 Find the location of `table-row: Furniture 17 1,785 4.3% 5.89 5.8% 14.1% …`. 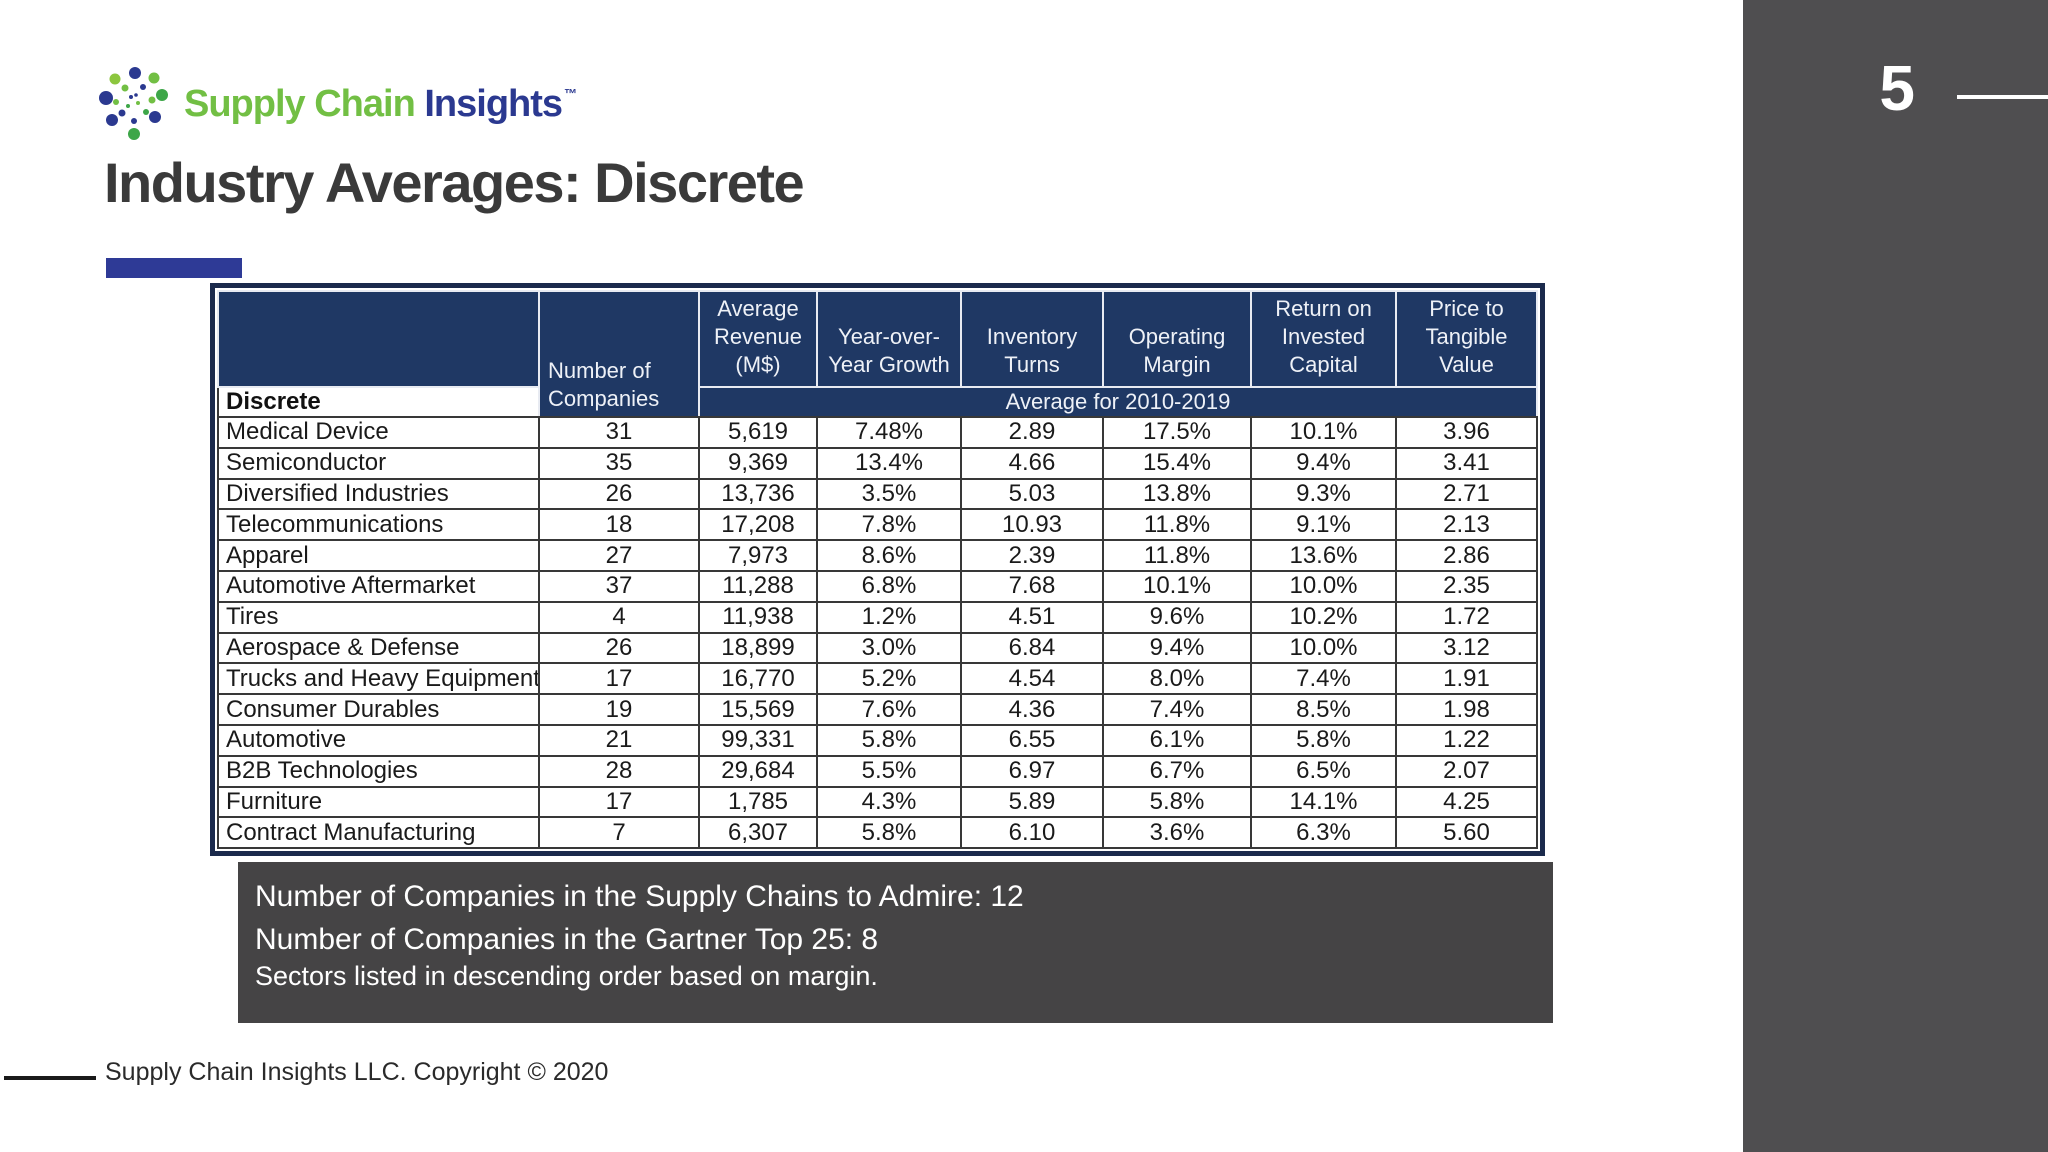

table-row: Furniture 17 1,785 4.3% 5.89 5.8% 14.1% … is located at coordinates (877, 802).